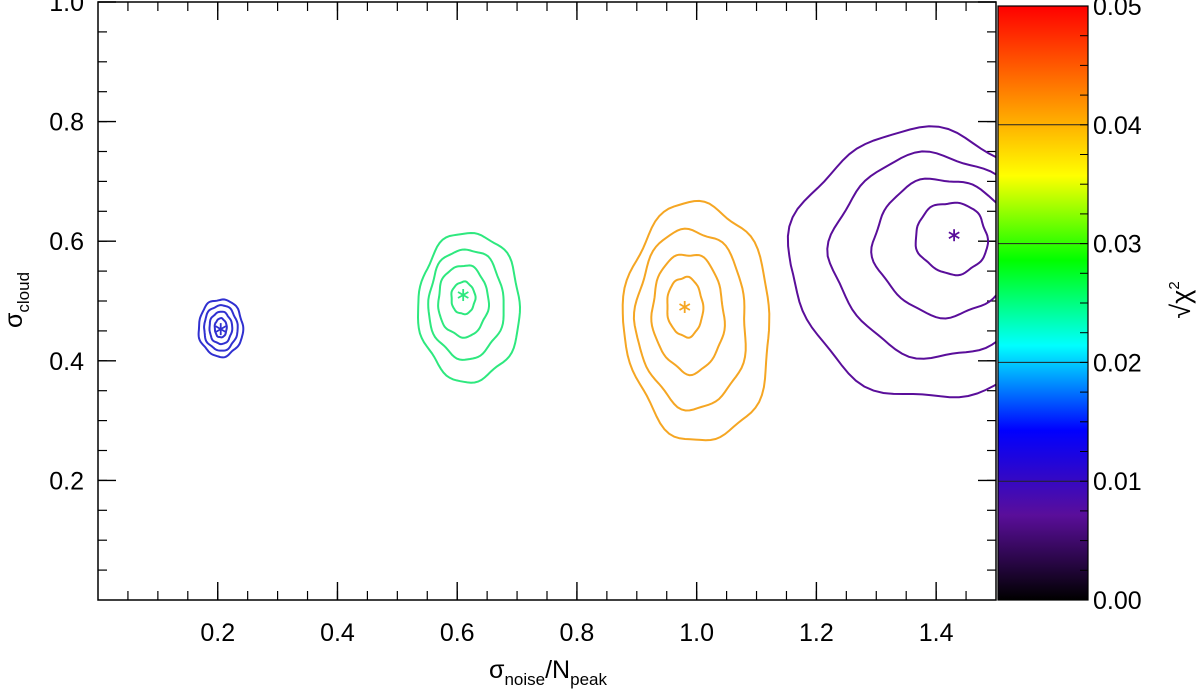 The image size is (1200, 694). I want to click on colorbar-tick-label: 0.05, so click(1117, 10).